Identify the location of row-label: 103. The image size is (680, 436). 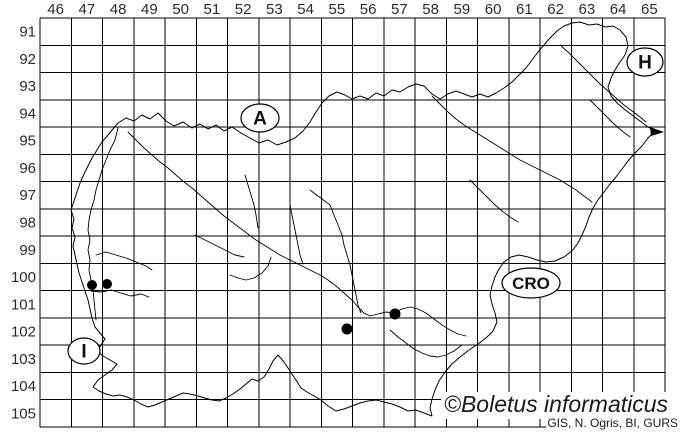
(23, 359).